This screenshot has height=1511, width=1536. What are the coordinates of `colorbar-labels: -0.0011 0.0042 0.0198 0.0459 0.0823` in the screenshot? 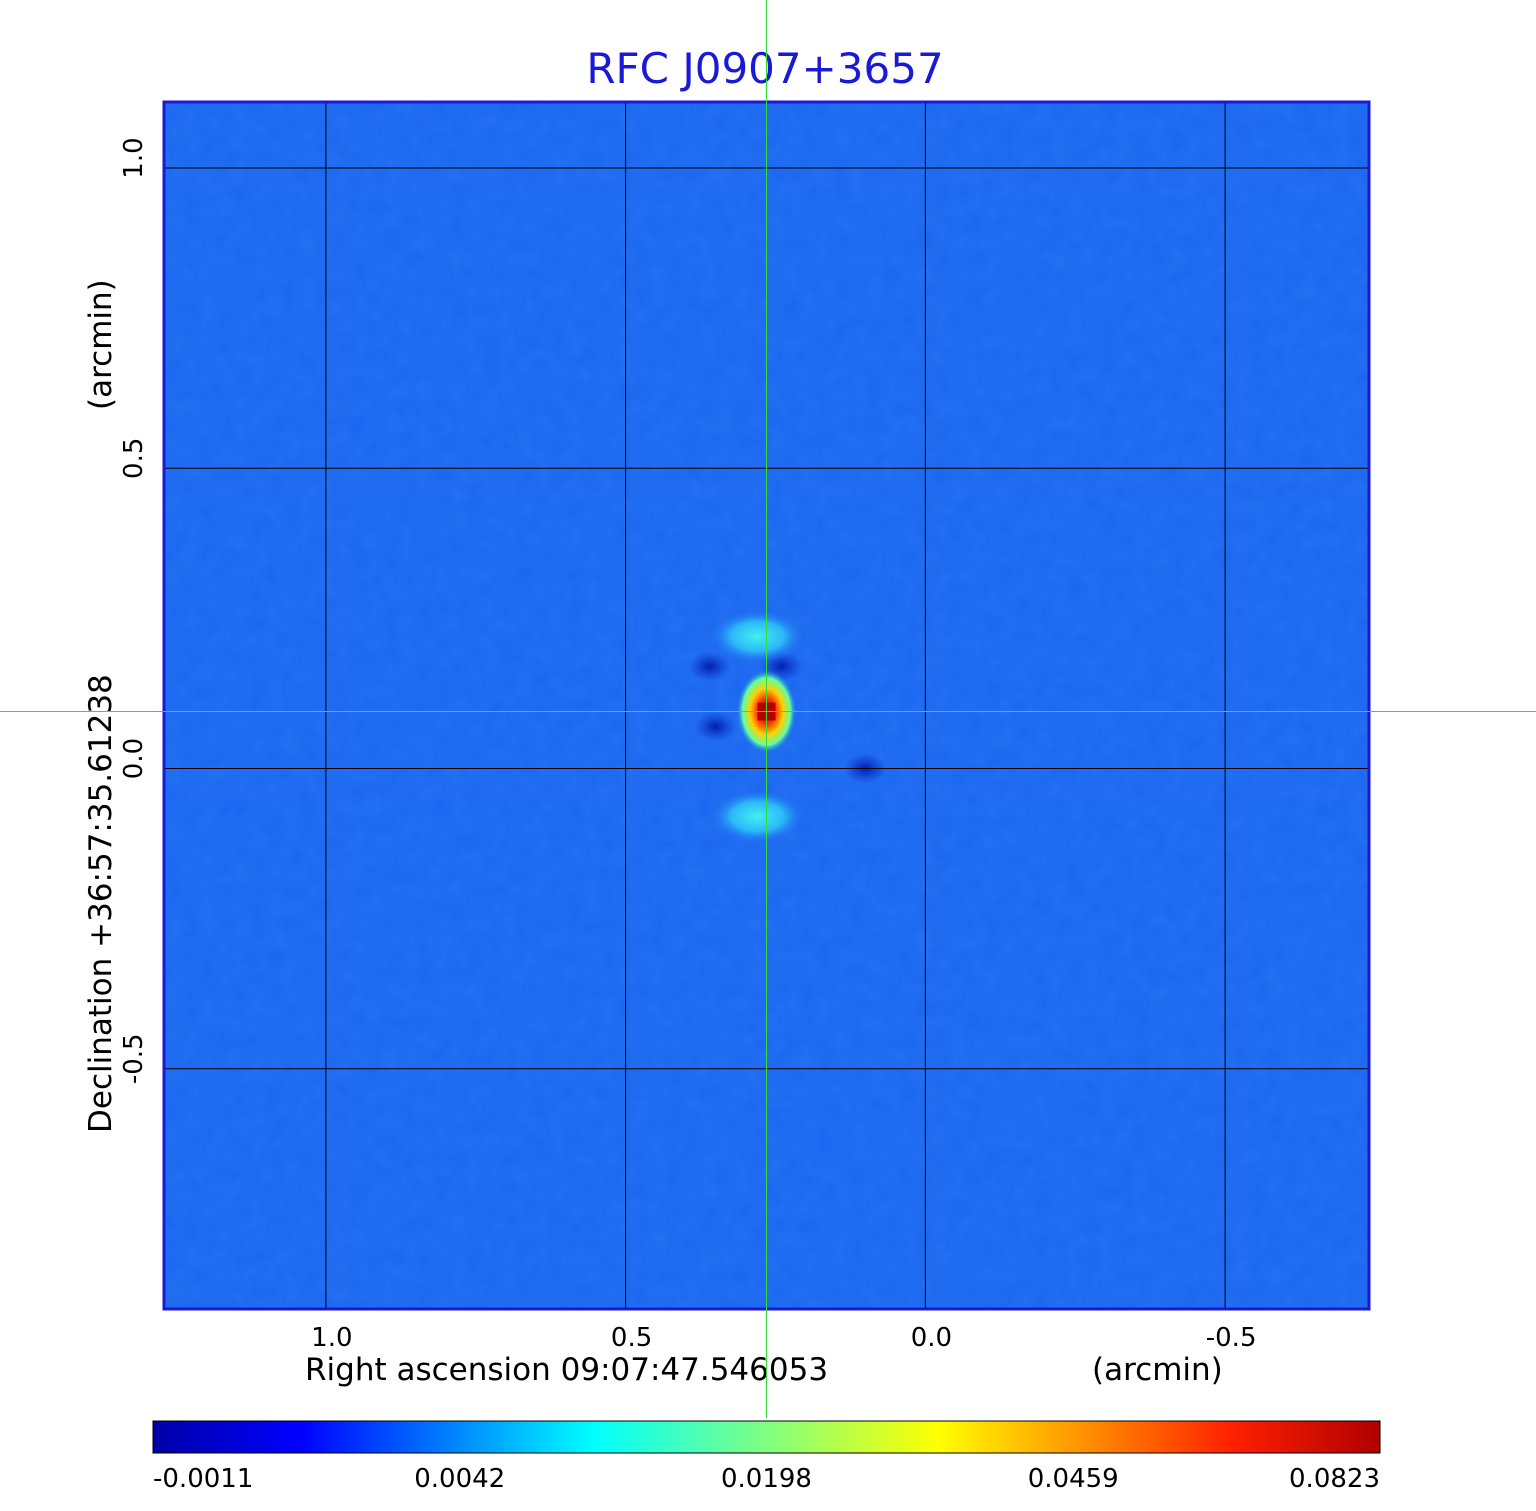 It's located at (766, 1479).